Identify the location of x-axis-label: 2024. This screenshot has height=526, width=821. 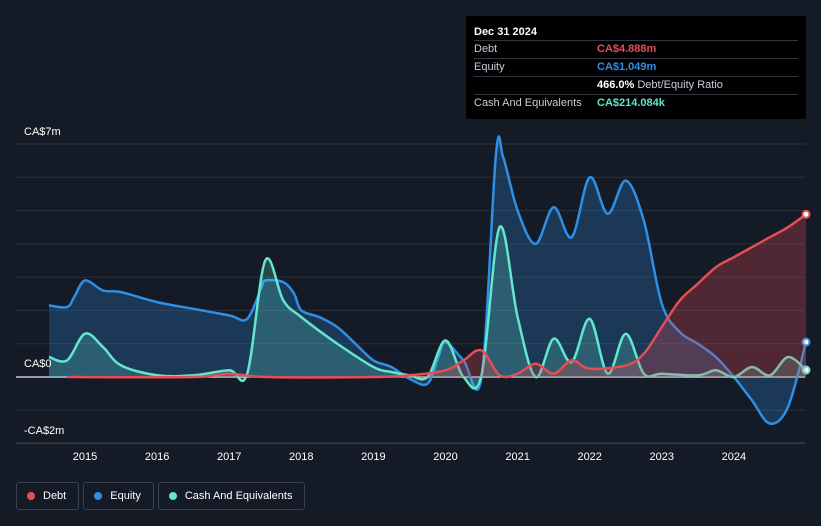
(734, 457).